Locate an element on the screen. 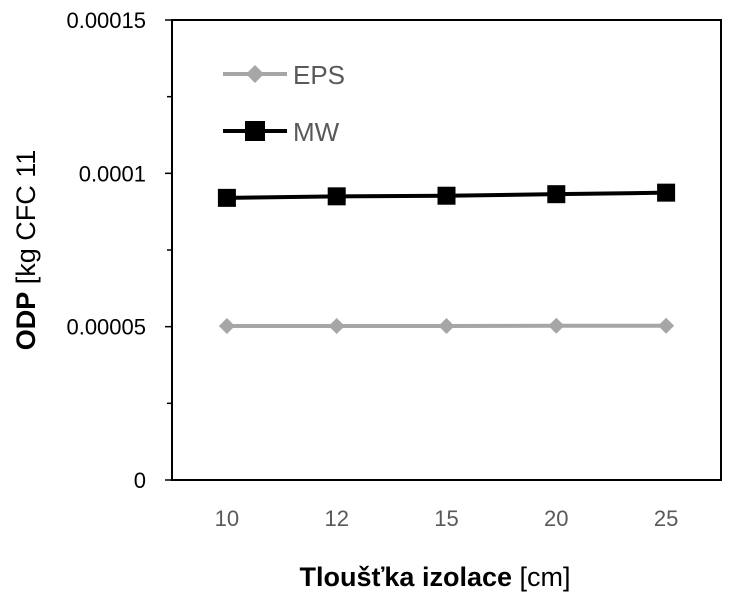  x-axis-title-unit: [cm] is located at coordinates (541, 577).